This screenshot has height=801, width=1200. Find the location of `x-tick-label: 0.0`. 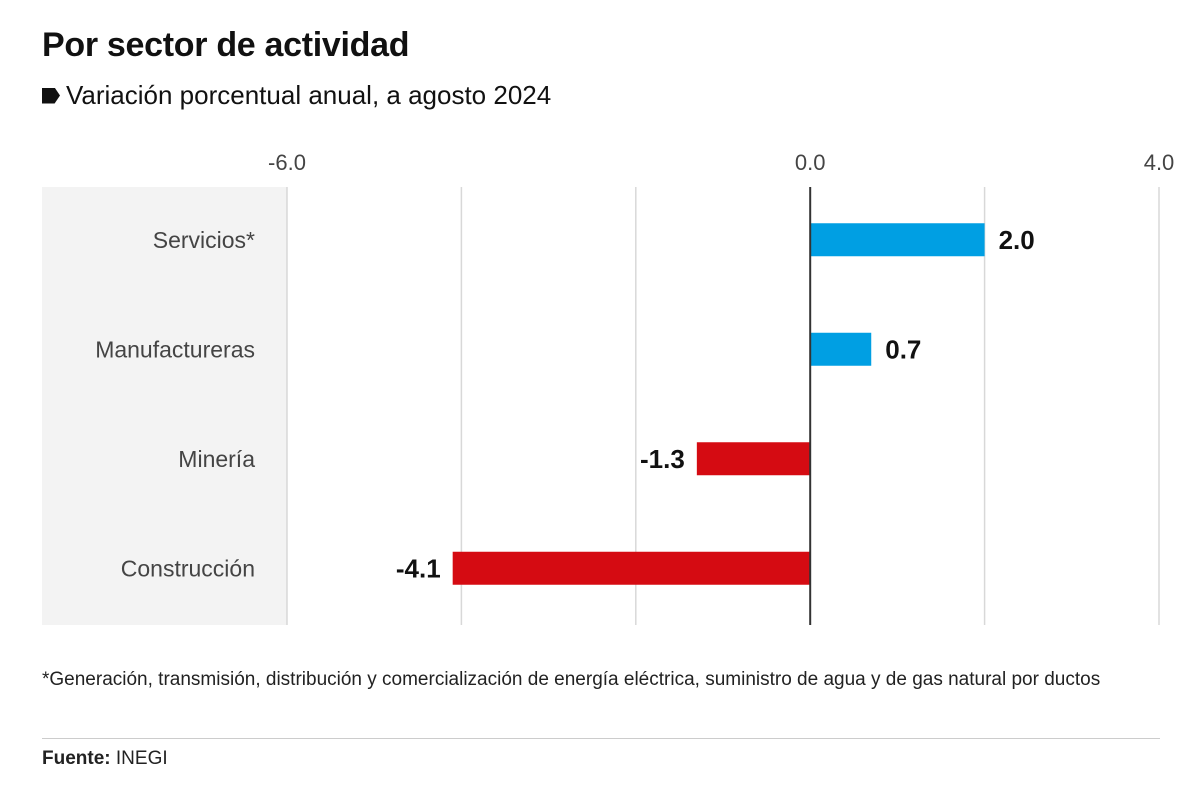

x-tick-label: 0.0 is located at coordinates (810, 162).